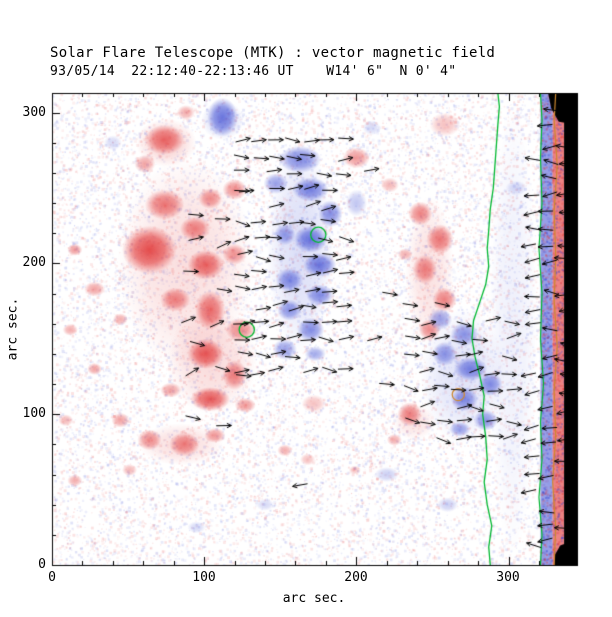 Image resolution: width=612 pixels, height=617 pixels. What do you see at coordinates (34, 413) in the screenshot?
I see `y-tick-label-100: 100` at bounding box center [34, 413].